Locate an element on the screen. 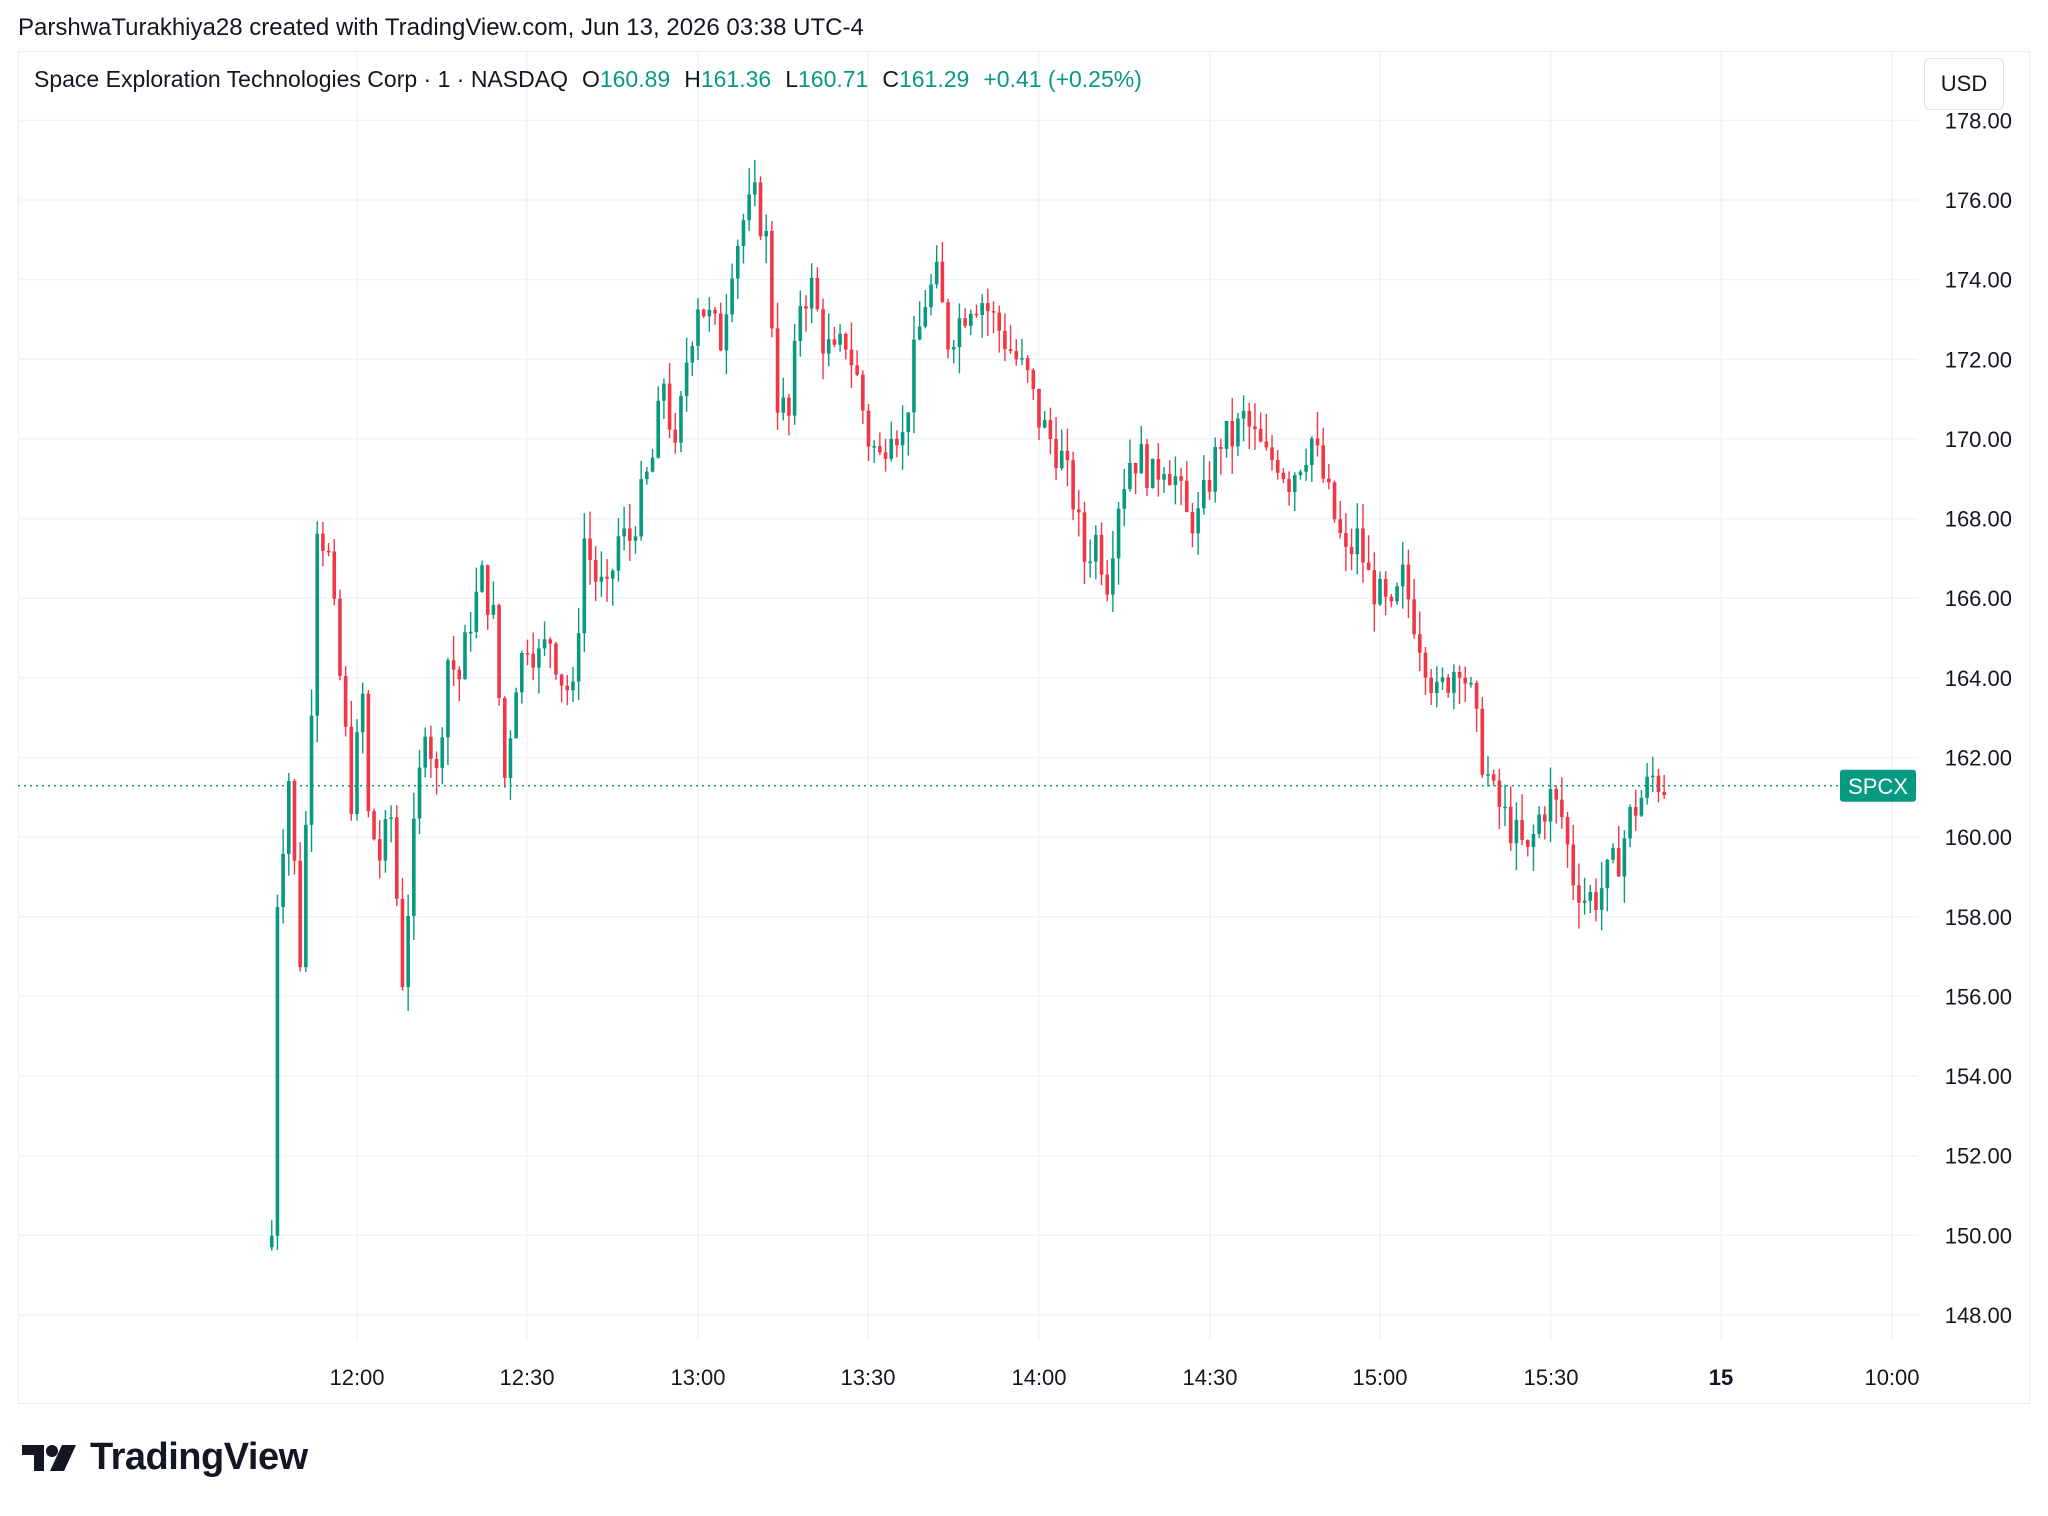 The height and width of the screenshot is (1516, 2048). footer-brand: TradingView is located at coordinates (165, 1457).